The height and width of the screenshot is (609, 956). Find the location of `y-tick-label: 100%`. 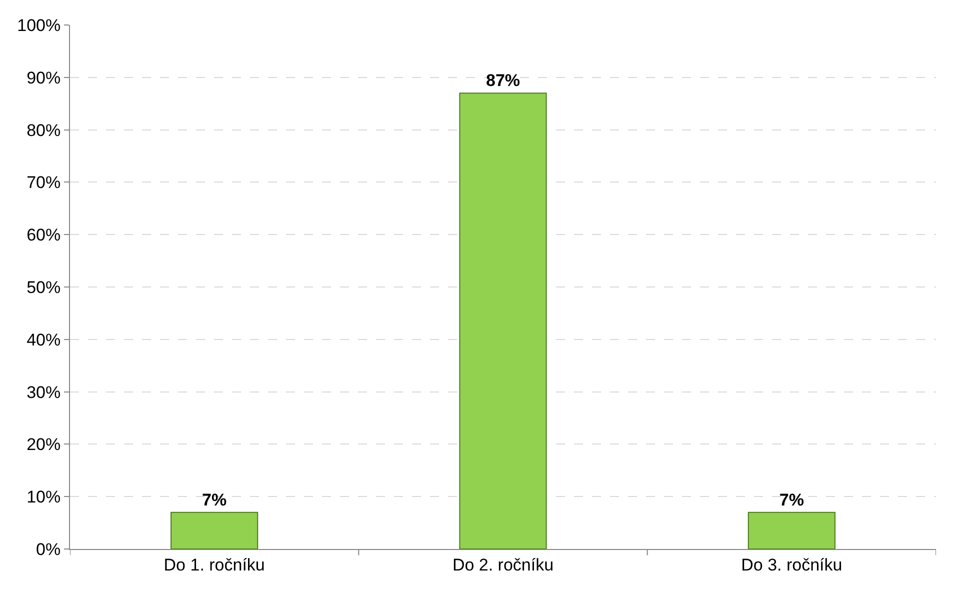

y-tick-label: 100% is located at coordinates (39, 25).